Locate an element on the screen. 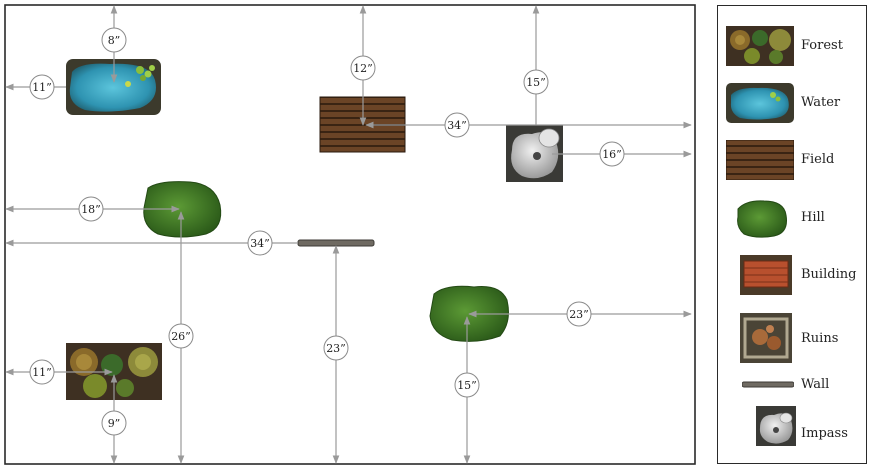 The width and height of the screenshot is (876, 472). legend-label: Ruins is located at coordinates (820, 338).